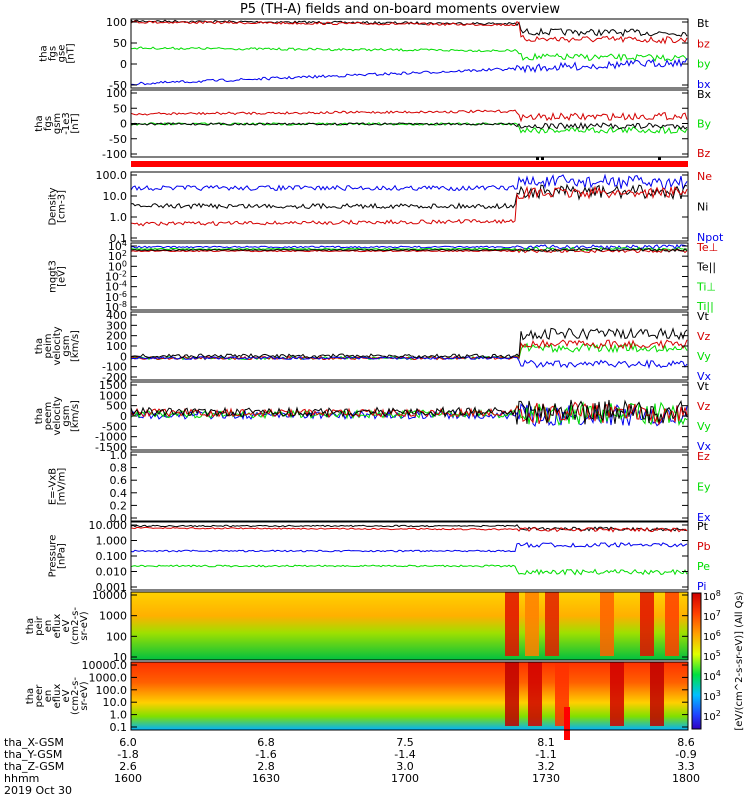  What do you see at coordinates (53, 486) in the screenshot?
I see `ylabel-6-0: E=-VxB` at bounding box center [53, 486].